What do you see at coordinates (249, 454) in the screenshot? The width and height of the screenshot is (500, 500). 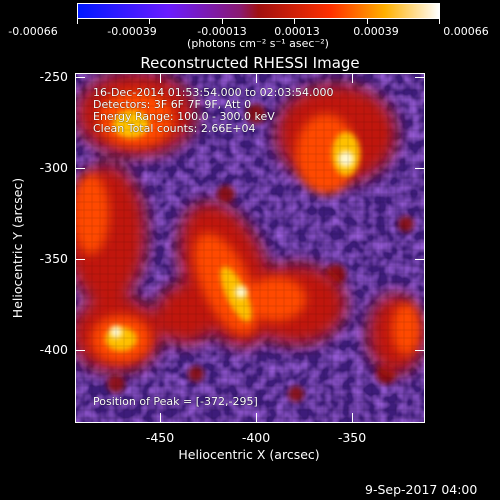 I see `x-axis-label: Heliocentric X (arcsec)` at bounding box center [249, 454].